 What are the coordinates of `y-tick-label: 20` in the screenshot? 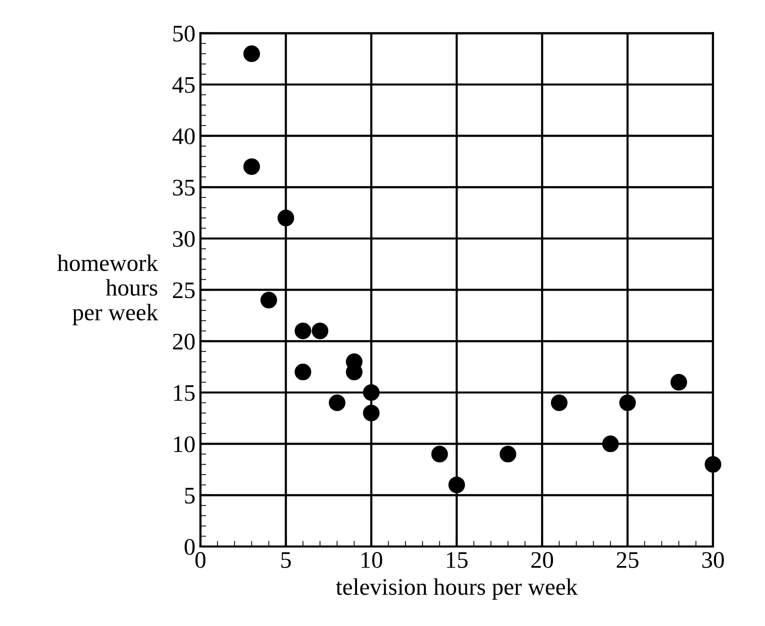 It's located at (183, 342).